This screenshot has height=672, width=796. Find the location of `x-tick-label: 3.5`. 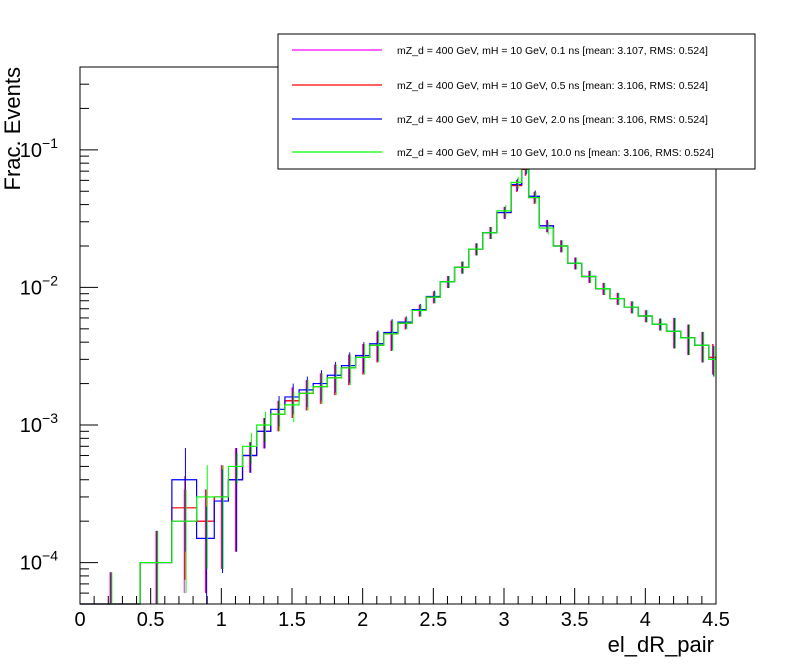

x-tick-label: 3.5 is located at coordinates (575, 620).